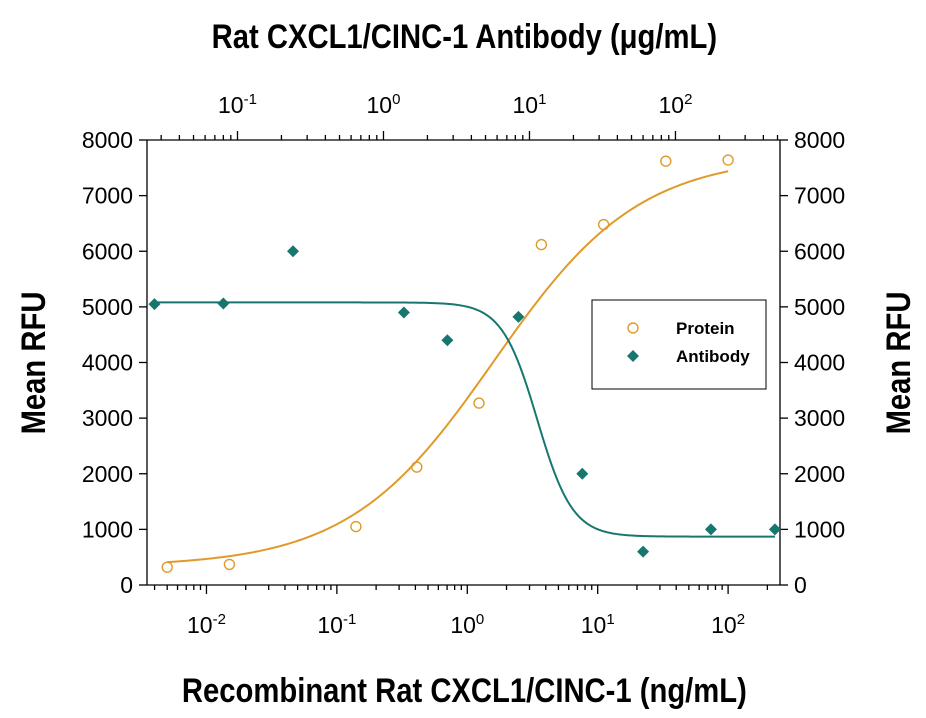 The height and width of the screenshot is (718, 926). I want to click on x-tick-label-bottom: 10⁻², so click(206, 624).